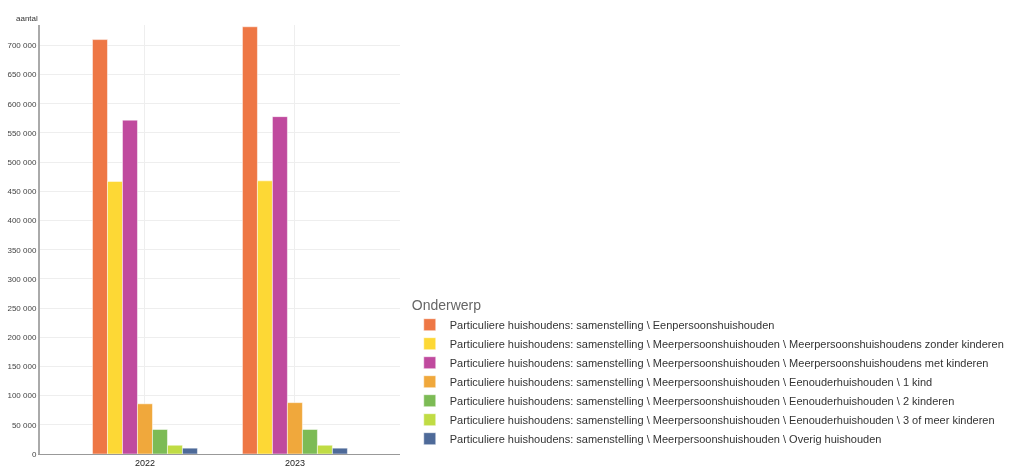  What do you see at coordinates (27, 18) in the screenshot?
I see `y-axis-title: aantal` at bounding box center [27, 18].